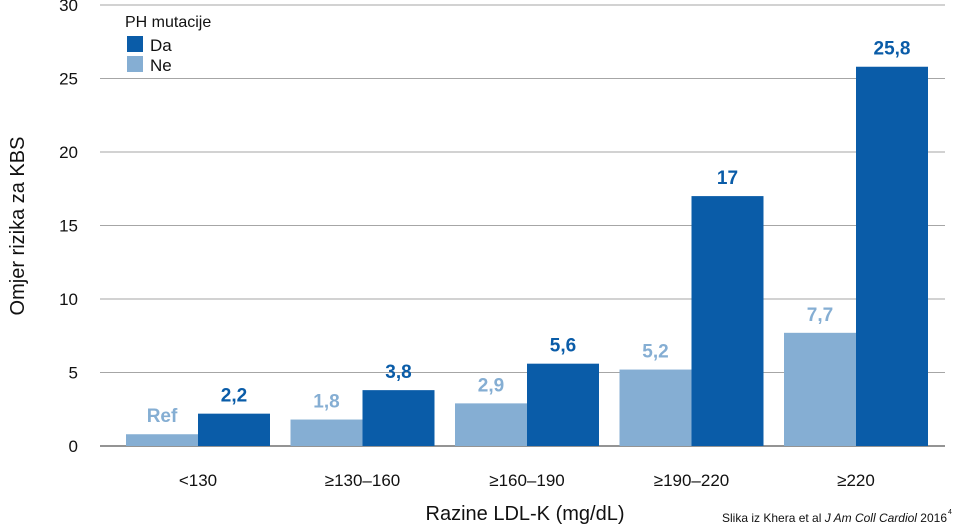 This screenshot has width=960, height=531. I want to click on y-tick-label: 10, so click(68, 299).